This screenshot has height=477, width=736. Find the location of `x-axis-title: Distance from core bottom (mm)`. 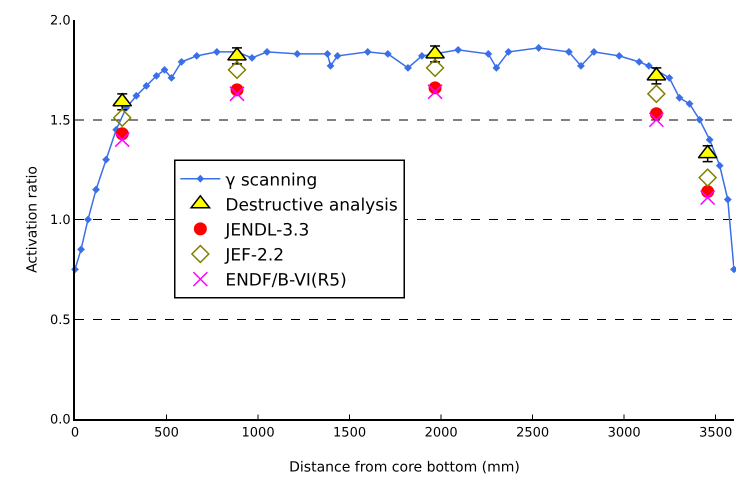

x-axis-title: Distance from core bottom (mm) is located at coordinates (404, 468).